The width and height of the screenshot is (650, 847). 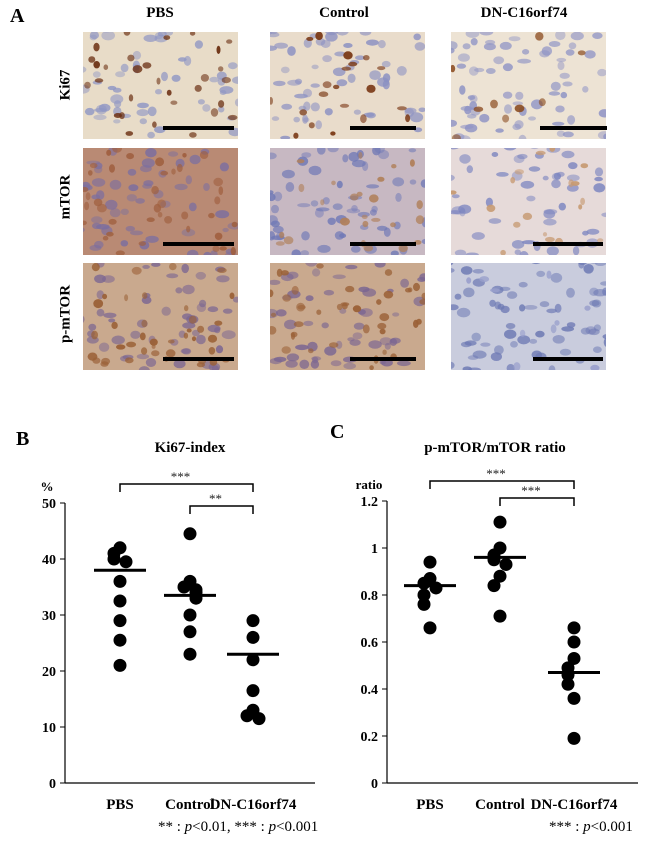 I want to click on micrograph-p-mtor-dn-c16orf74, so click(x=528, y=316).